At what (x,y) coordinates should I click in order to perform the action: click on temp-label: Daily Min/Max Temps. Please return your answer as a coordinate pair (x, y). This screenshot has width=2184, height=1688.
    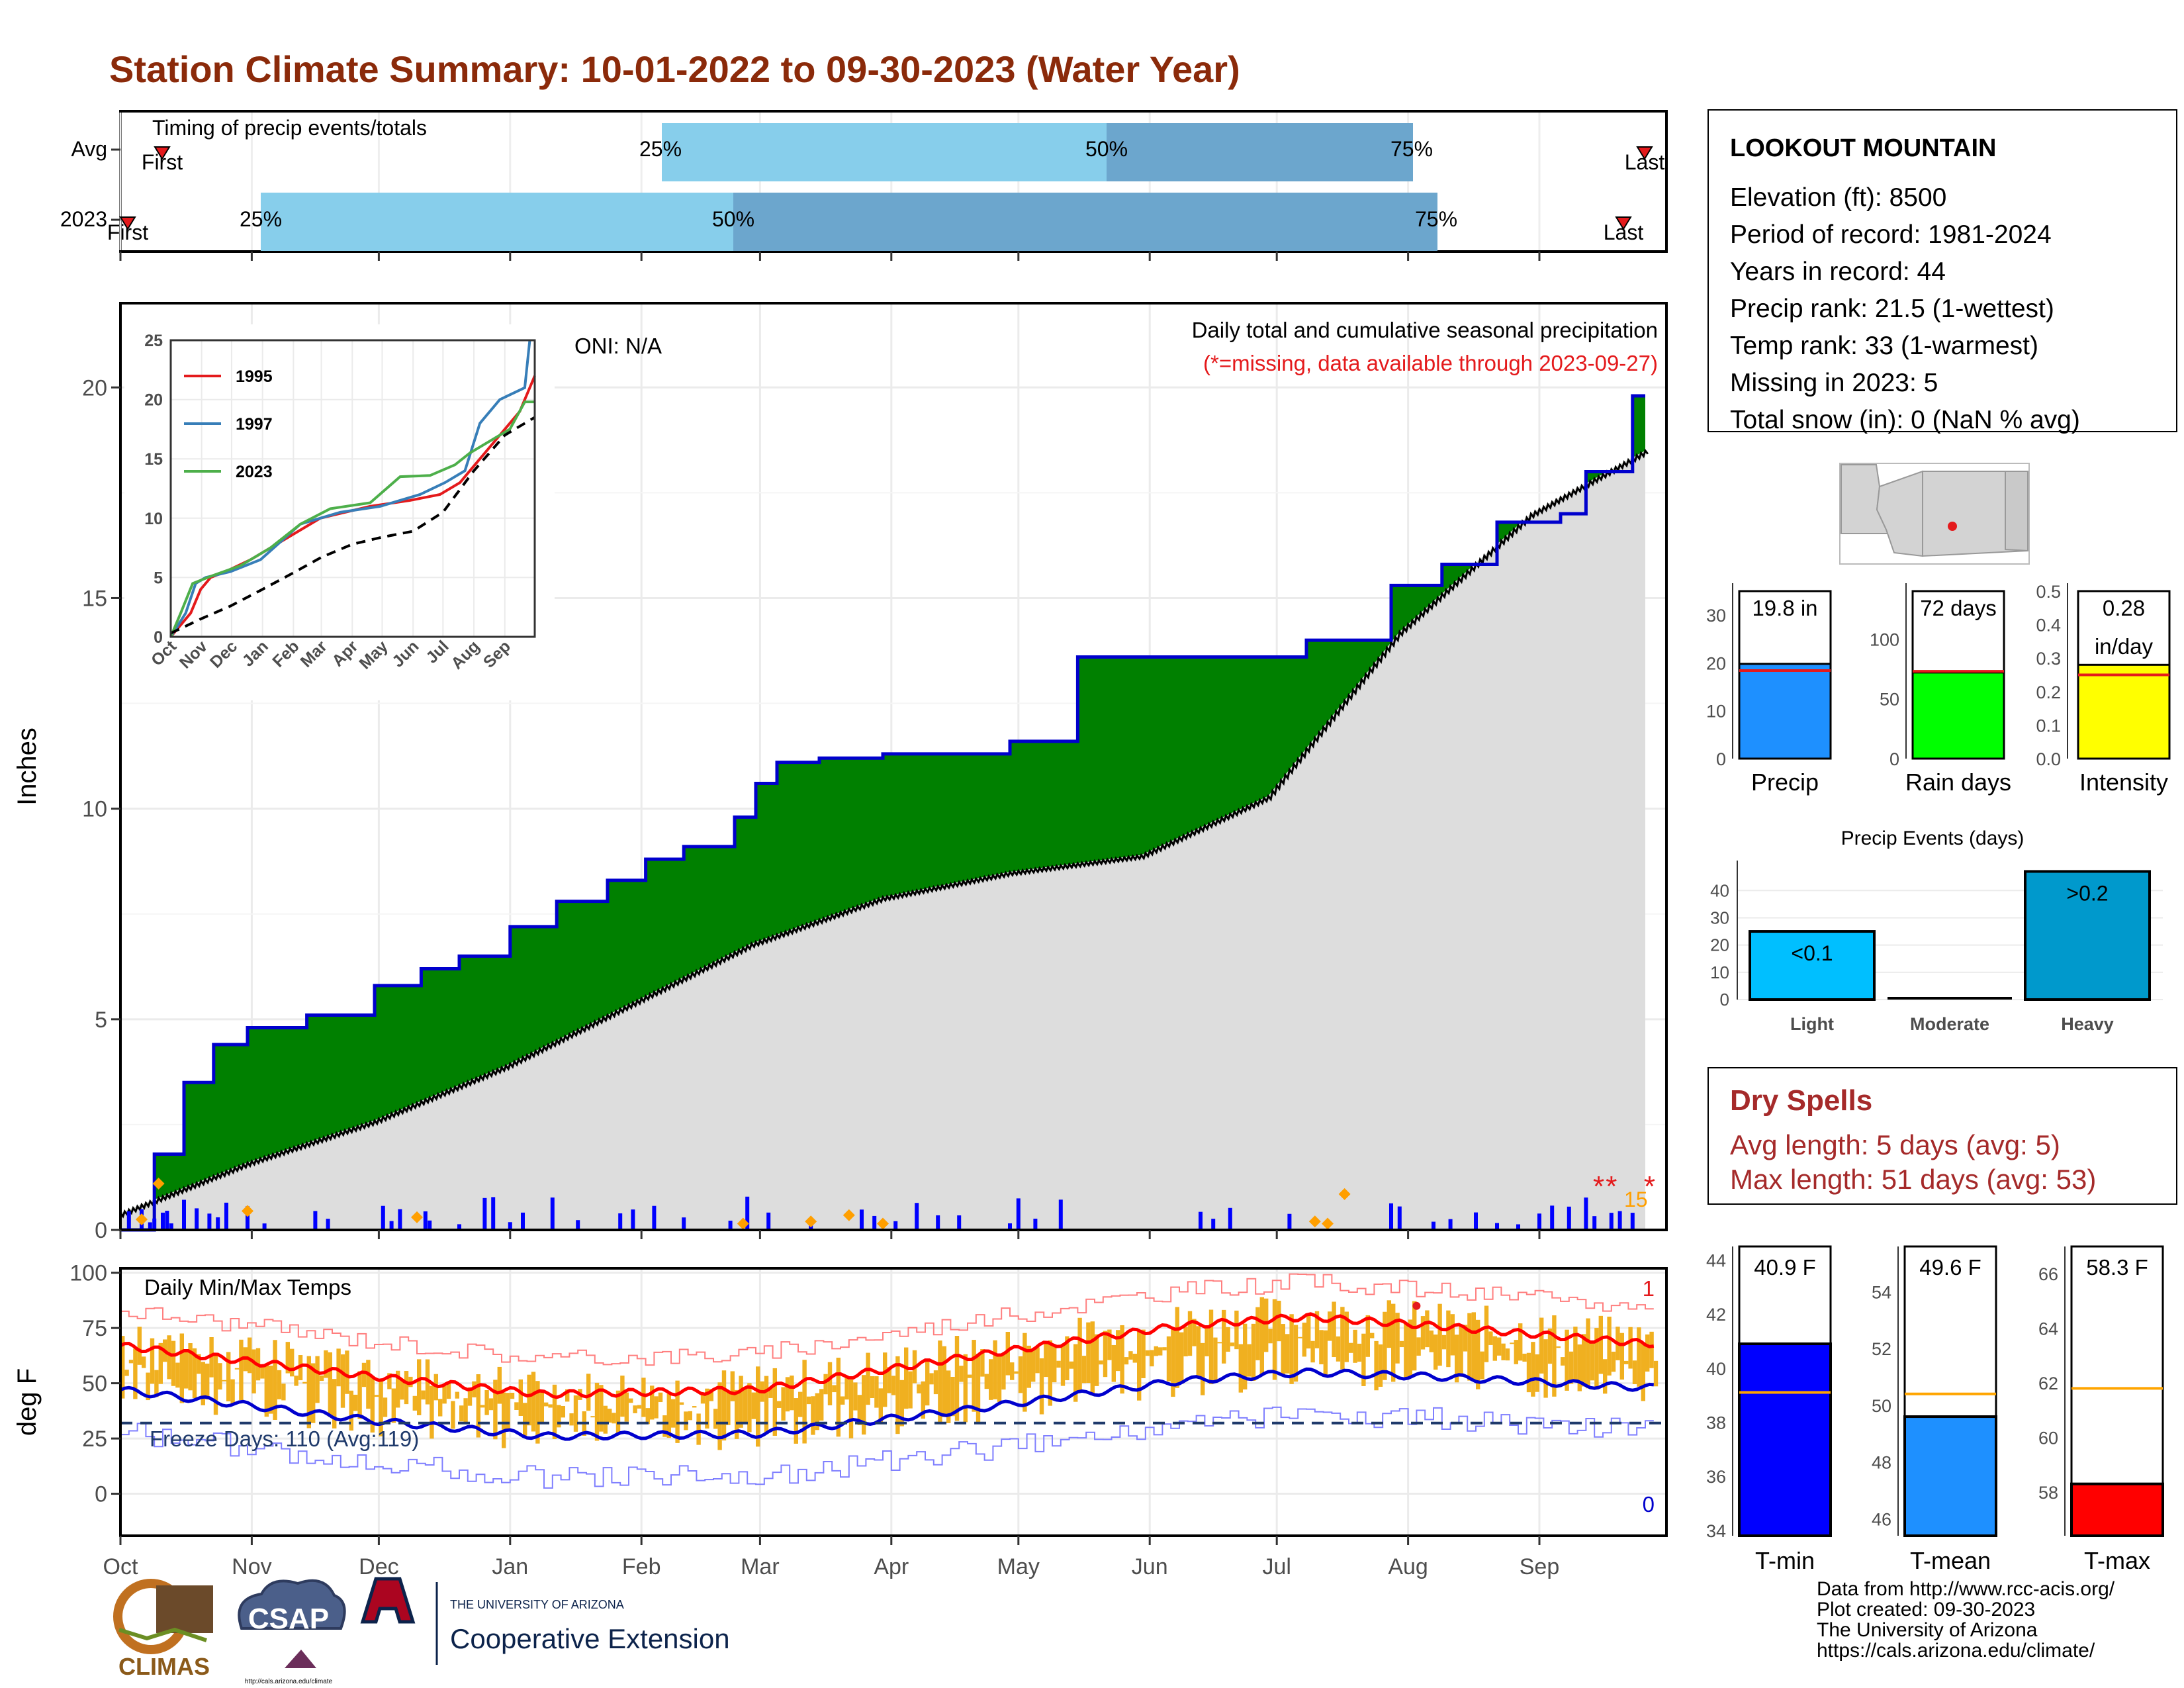
    Looking at the image, I should click on (247, 1287).